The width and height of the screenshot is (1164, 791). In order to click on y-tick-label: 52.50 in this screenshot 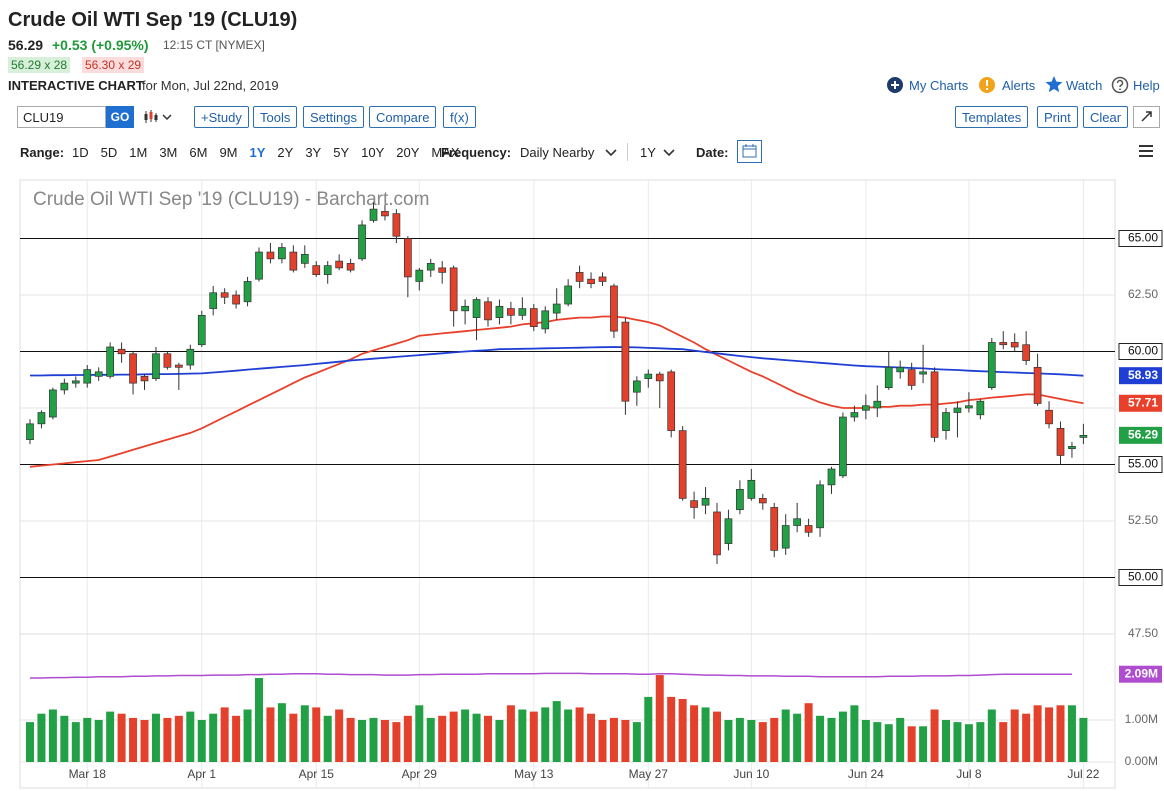, I will do `click(1143, 520)`.